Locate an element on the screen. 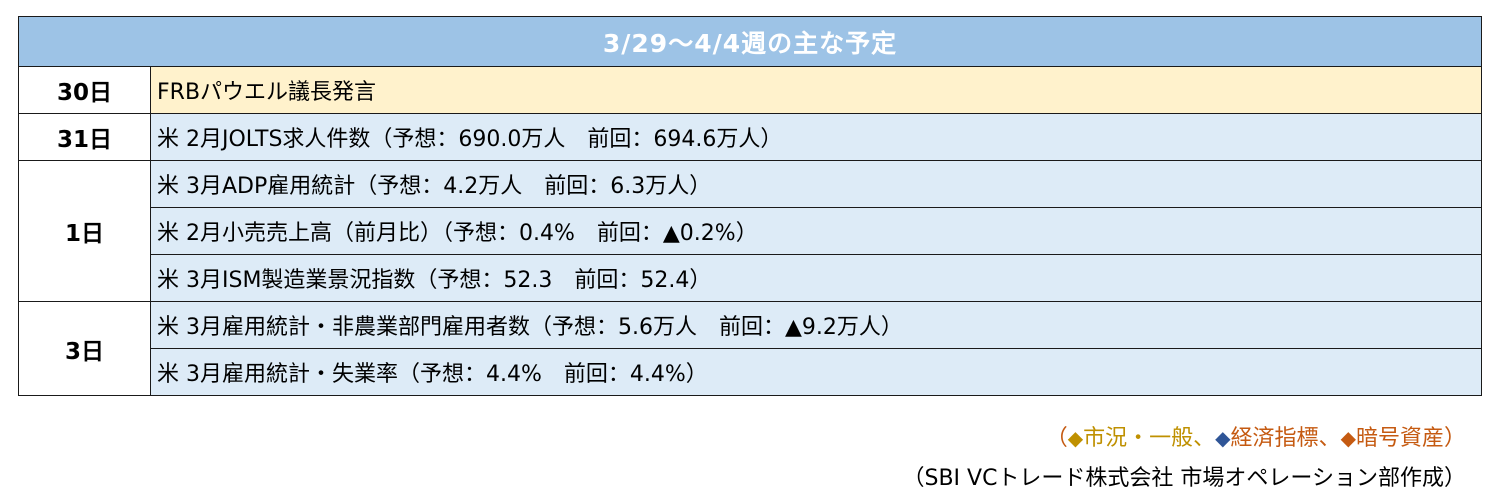 This screenshot has height=502, width=1502. table-row: 米 3月雇用統計・失業率（予想：4.4% 前回：4.4%） is located at coordinates (750, 372).